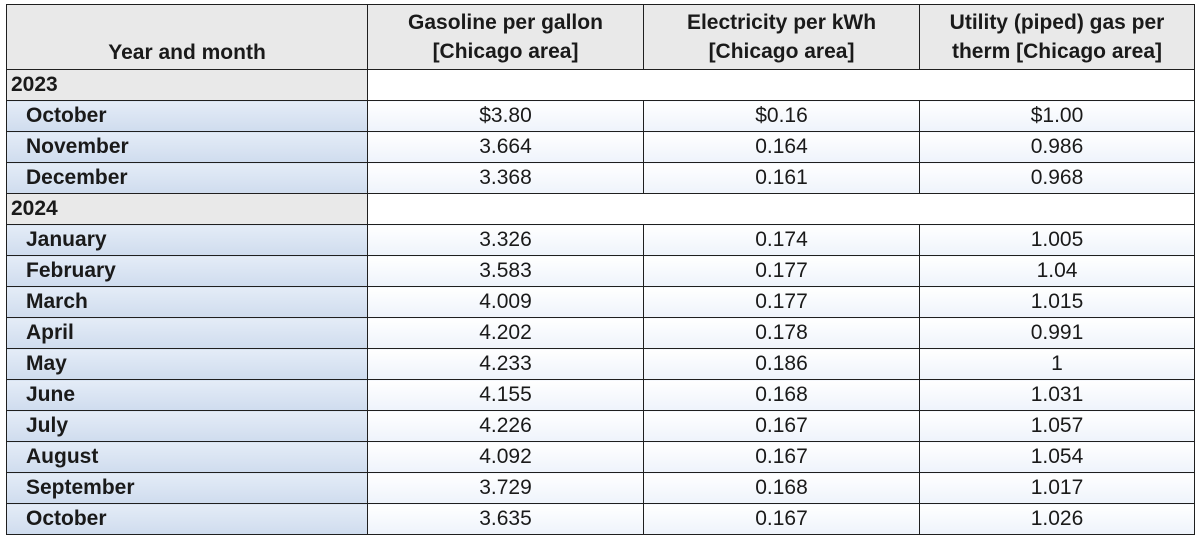 This screenshot has height=542, width=1200. Describe the element at coordinates (781, 364) in the screenshot. I see `electricity-price-cell: 0.186` at that location.